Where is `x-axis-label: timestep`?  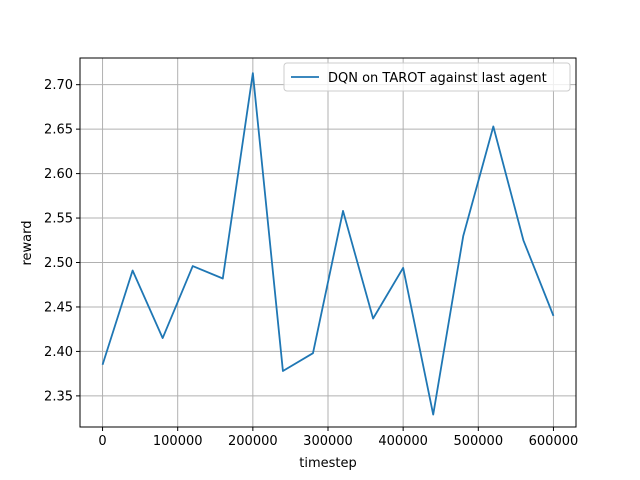
x-axis-label: timestep is located at coordinates (328, 463).